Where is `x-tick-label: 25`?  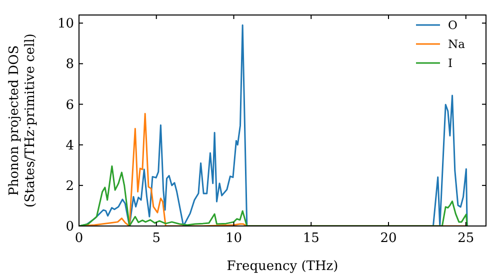
x-tick-label: 25 is located at coordinates (466, 238).